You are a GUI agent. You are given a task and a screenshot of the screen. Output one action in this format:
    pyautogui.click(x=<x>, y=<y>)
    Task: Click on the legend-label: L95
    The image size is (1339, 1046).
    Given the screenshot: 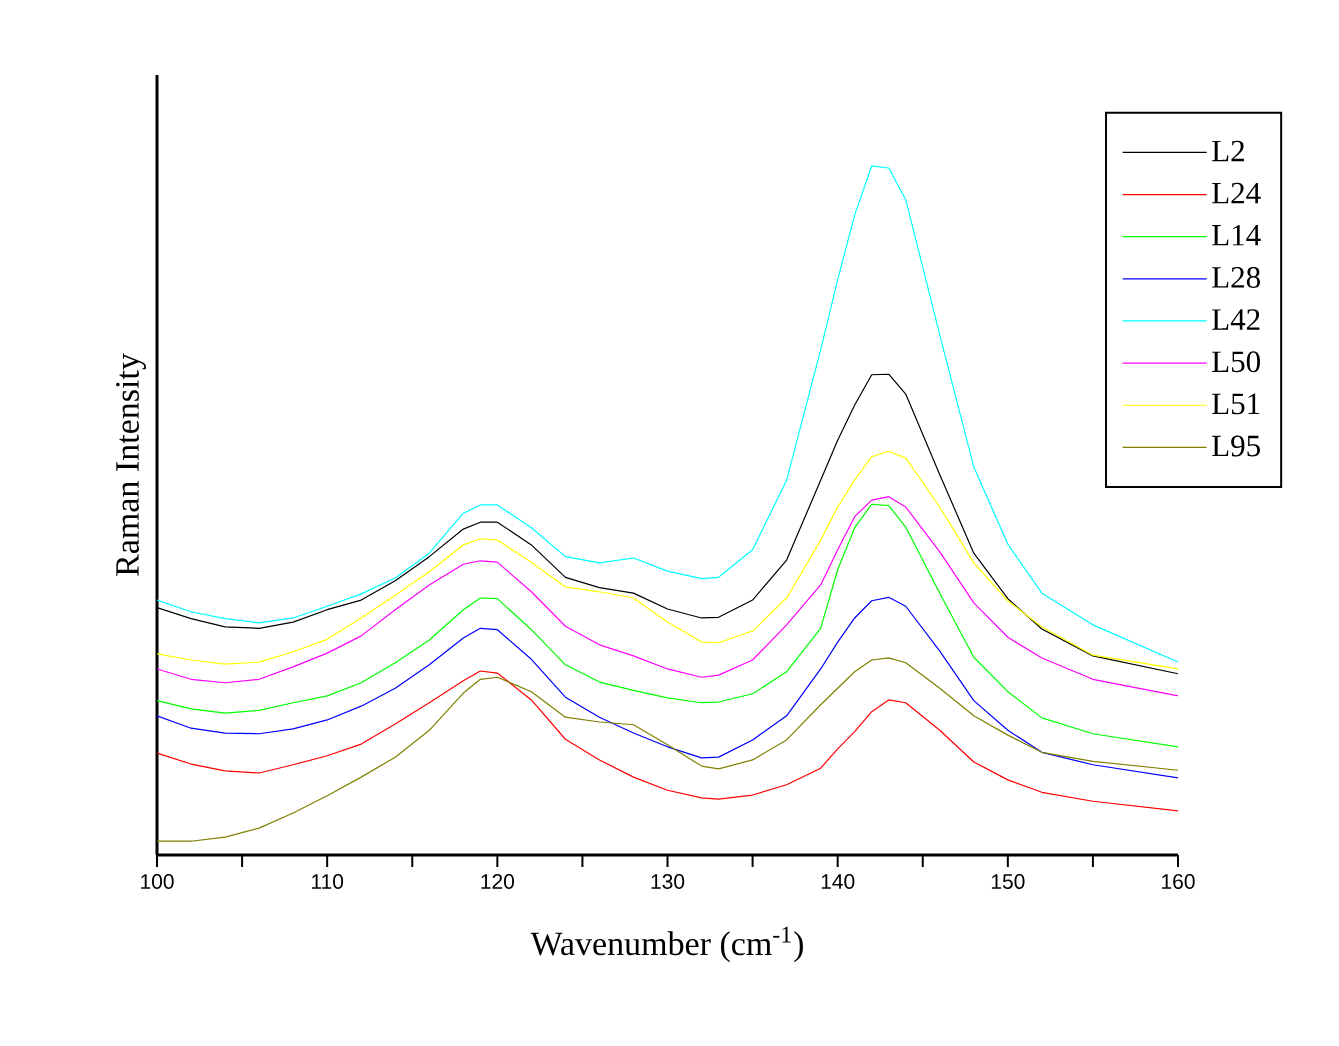 What is the action you would take?
    pyautogui.click(x=1236, y=446)
    